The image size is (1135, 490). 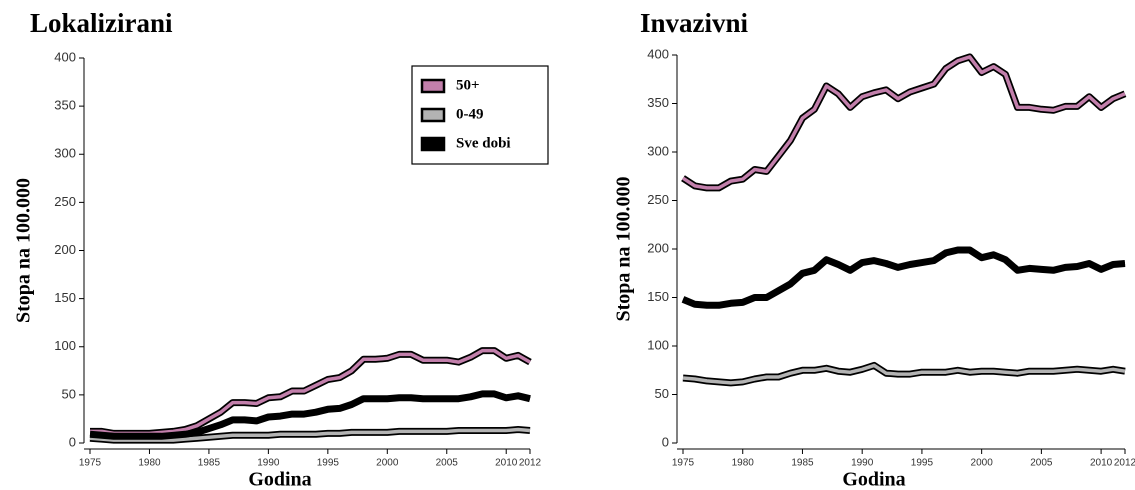 I want to click on legend-label: 0-49, so click(x=470, y=114).